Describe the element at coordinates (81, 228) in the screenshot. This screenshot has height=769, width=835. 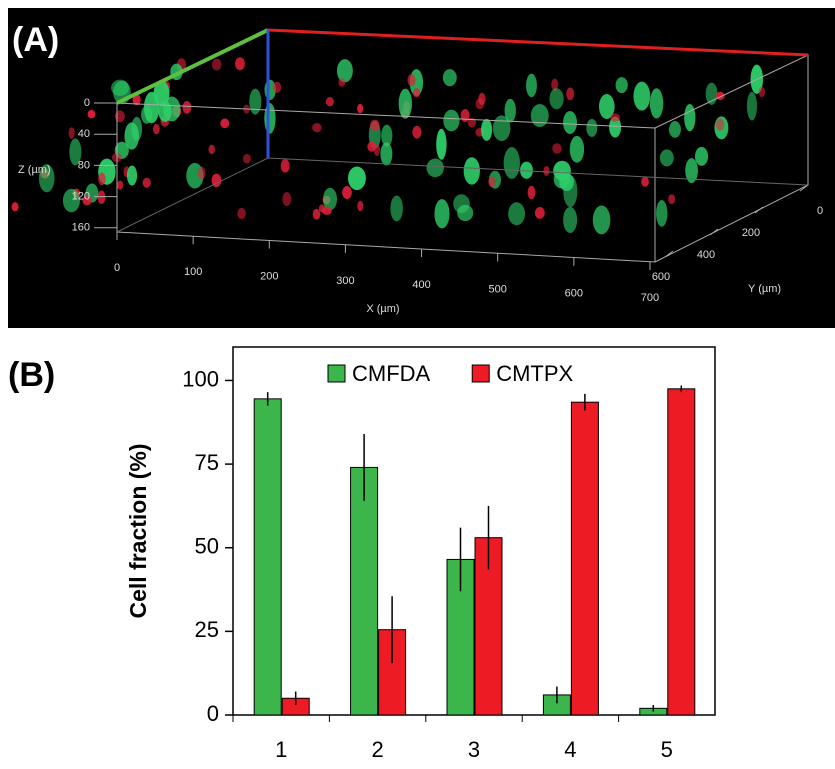
I see `z-tick-label: 160` at that location.